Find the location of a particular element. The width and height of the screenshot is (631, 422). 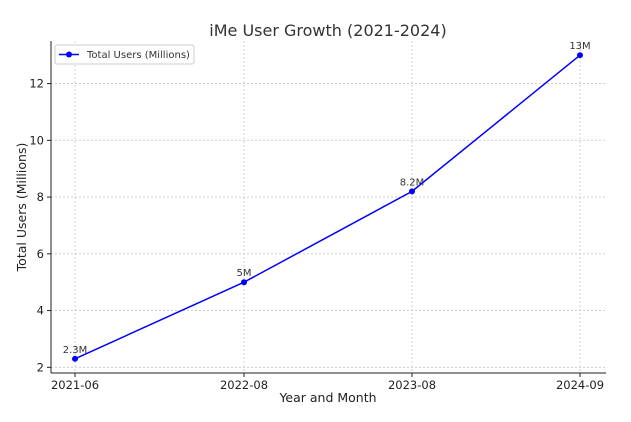

y-tick-label: 8 is located at coordinates (40, 197).